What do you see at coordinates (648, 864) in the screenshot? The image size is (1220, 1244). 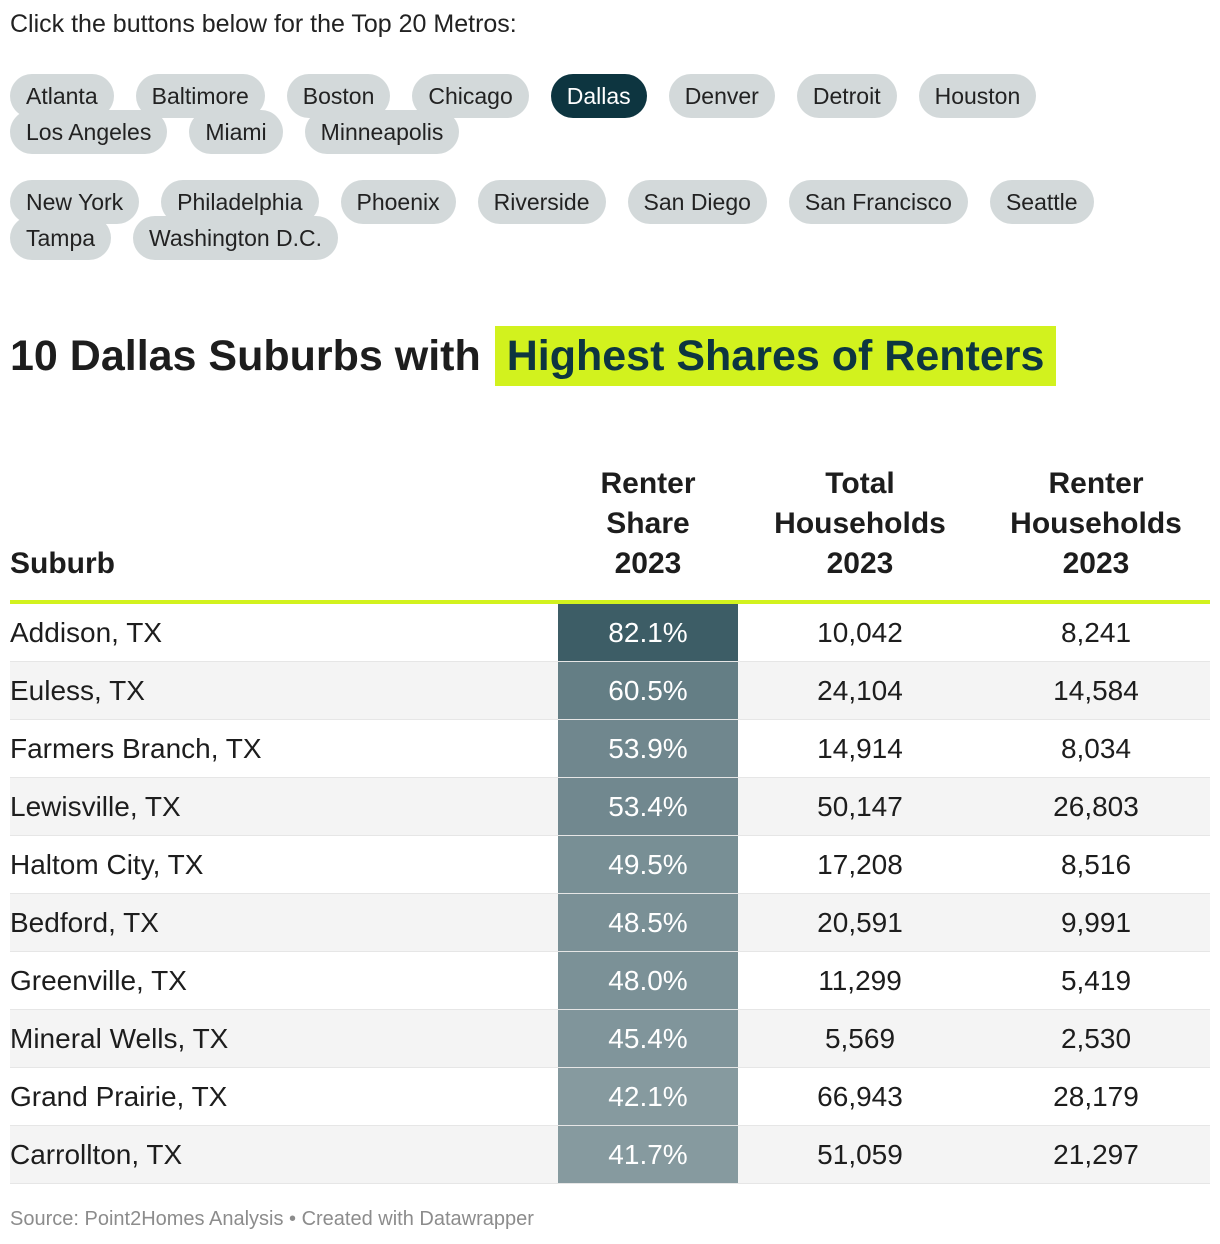 I see `renter-share-cell: 49.5%` at bounding box center [648, 864].